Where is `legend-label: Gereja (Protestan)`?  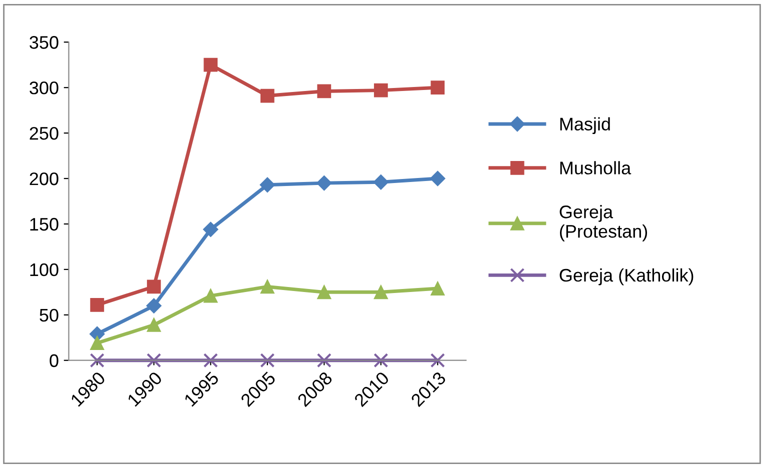
legend-label: Gereja (Protestan) is located at coordinates (604, 223).